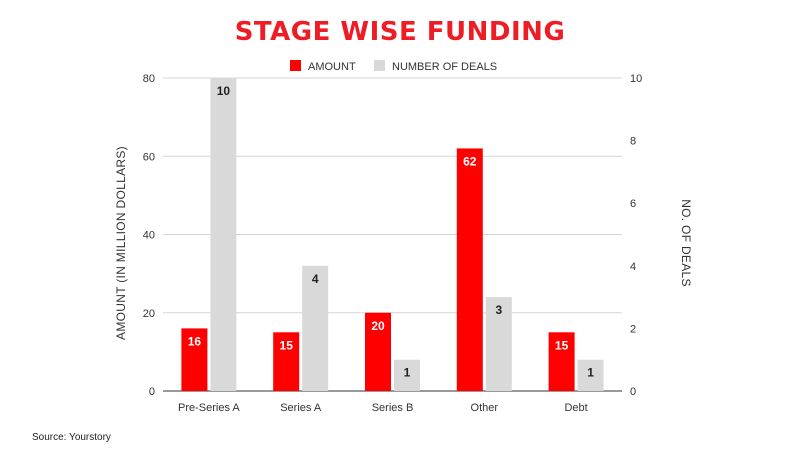 This screenshot has width=800, height=450. I want to click on left-axis-ticks: 0 20 40 60 80, so click(149, 235).